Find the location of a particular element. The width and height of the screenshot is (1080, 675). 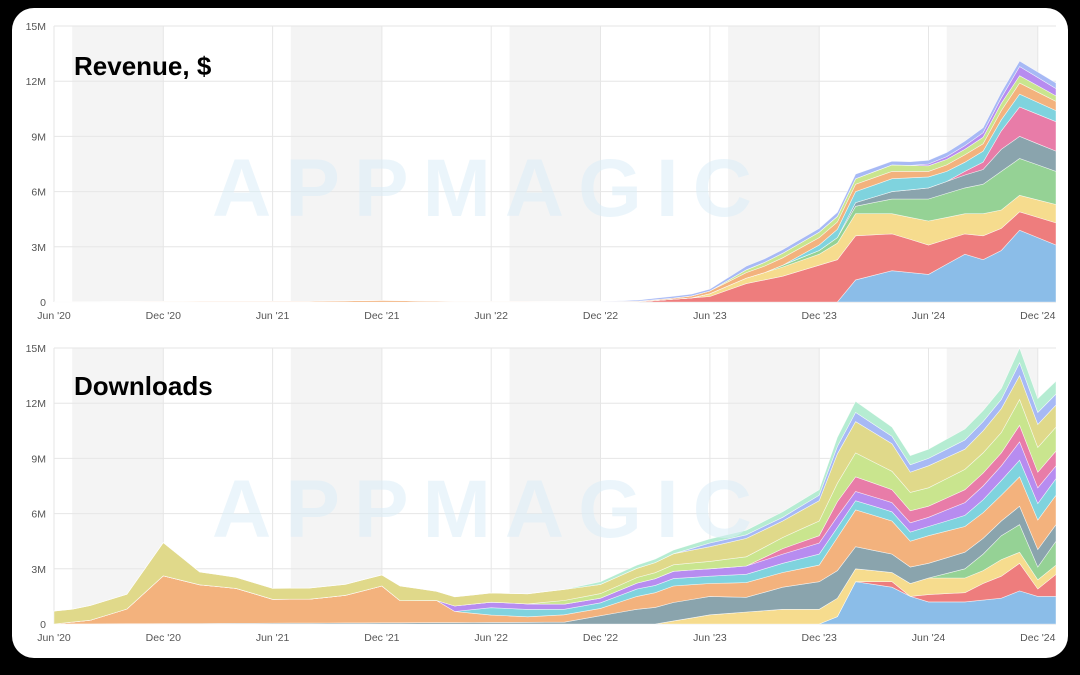

revenue-x-tick-label: Dec '21 is located at coordinates (381, 316).